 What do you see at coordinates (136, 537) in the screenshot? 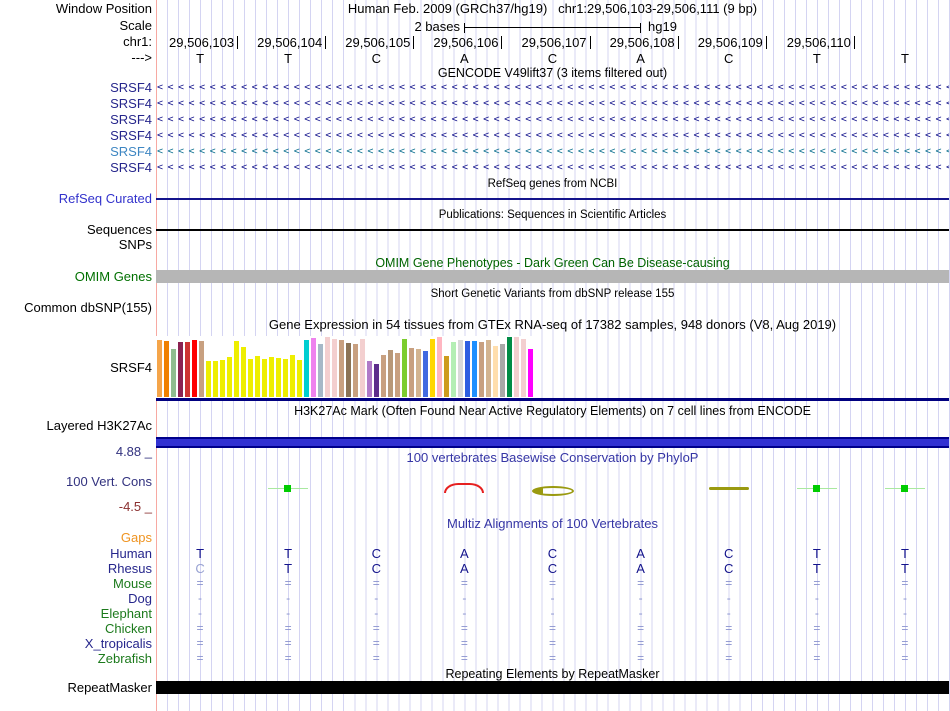
I see `gaps-label: Gaps` at bounding box center [136, 537].